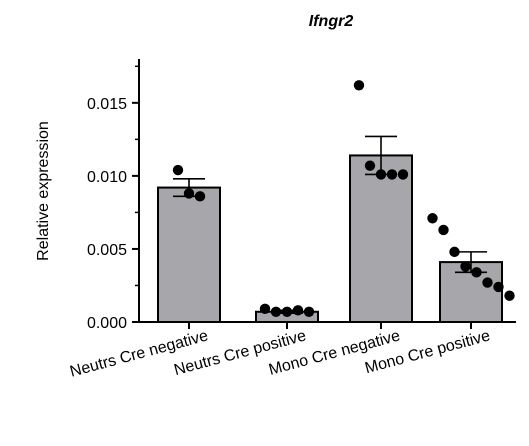  What do you see at coordinates (43, 191) in the screenshot?
I see `y-axis-label: Relative expression` at bounding box center [43, 191].